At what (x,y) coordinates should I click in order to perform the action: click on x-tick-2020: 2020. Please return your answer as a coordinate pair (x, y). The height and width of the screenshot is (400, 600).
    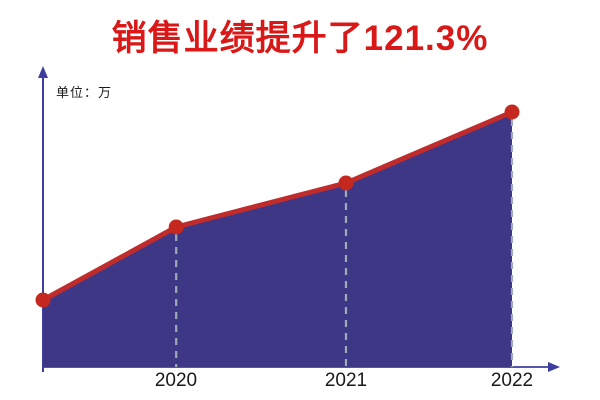
    Looking at the image, I should click on (176, 380).